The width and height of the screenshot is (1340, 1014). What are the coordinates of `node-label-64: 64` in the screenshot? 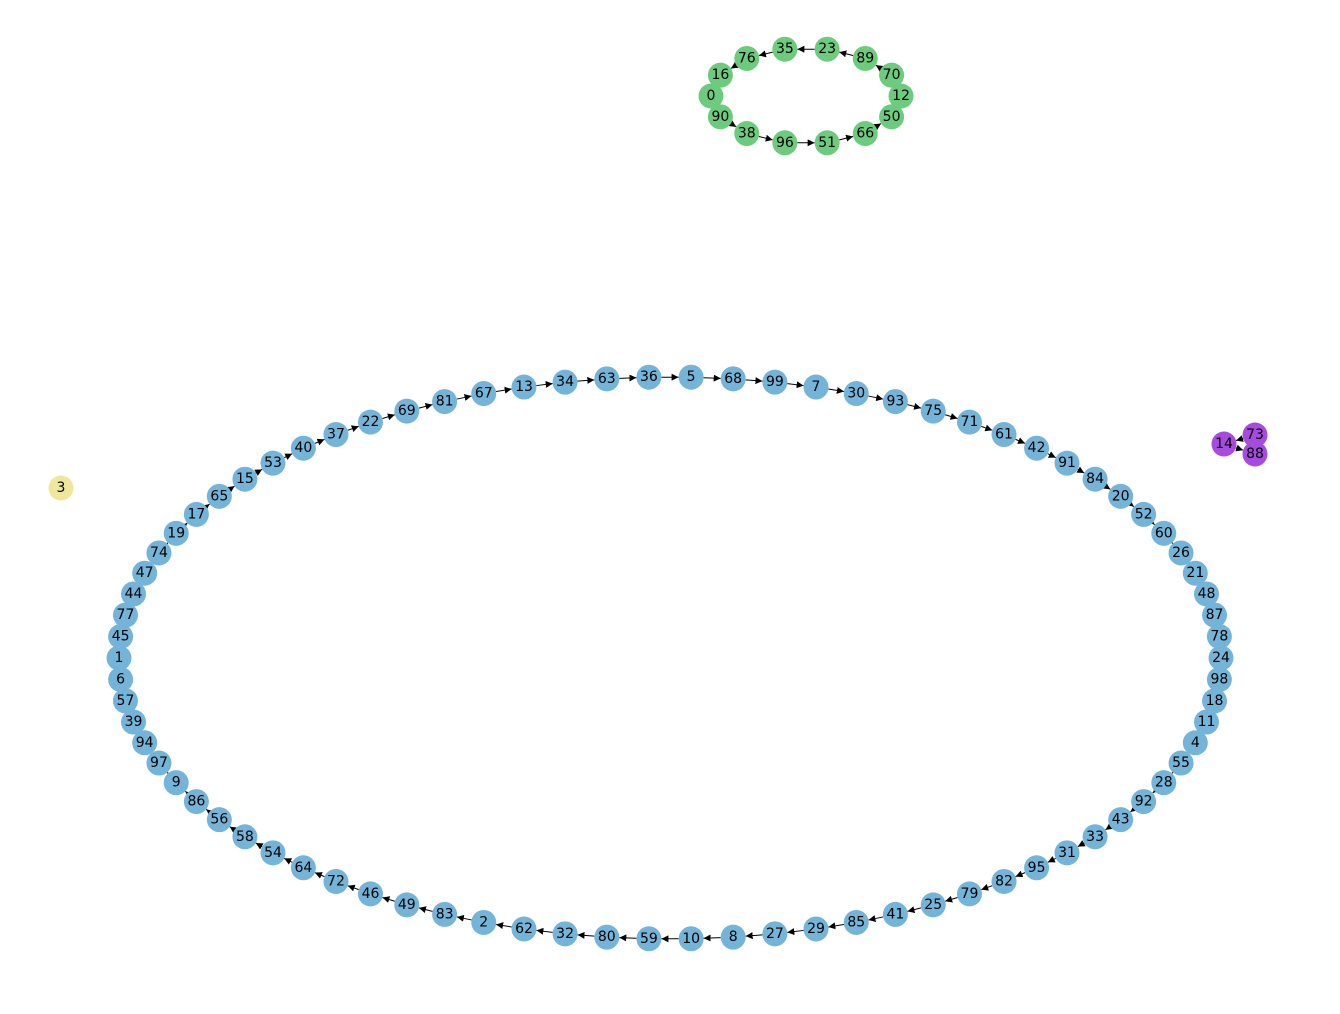 It's located at (303, 868).